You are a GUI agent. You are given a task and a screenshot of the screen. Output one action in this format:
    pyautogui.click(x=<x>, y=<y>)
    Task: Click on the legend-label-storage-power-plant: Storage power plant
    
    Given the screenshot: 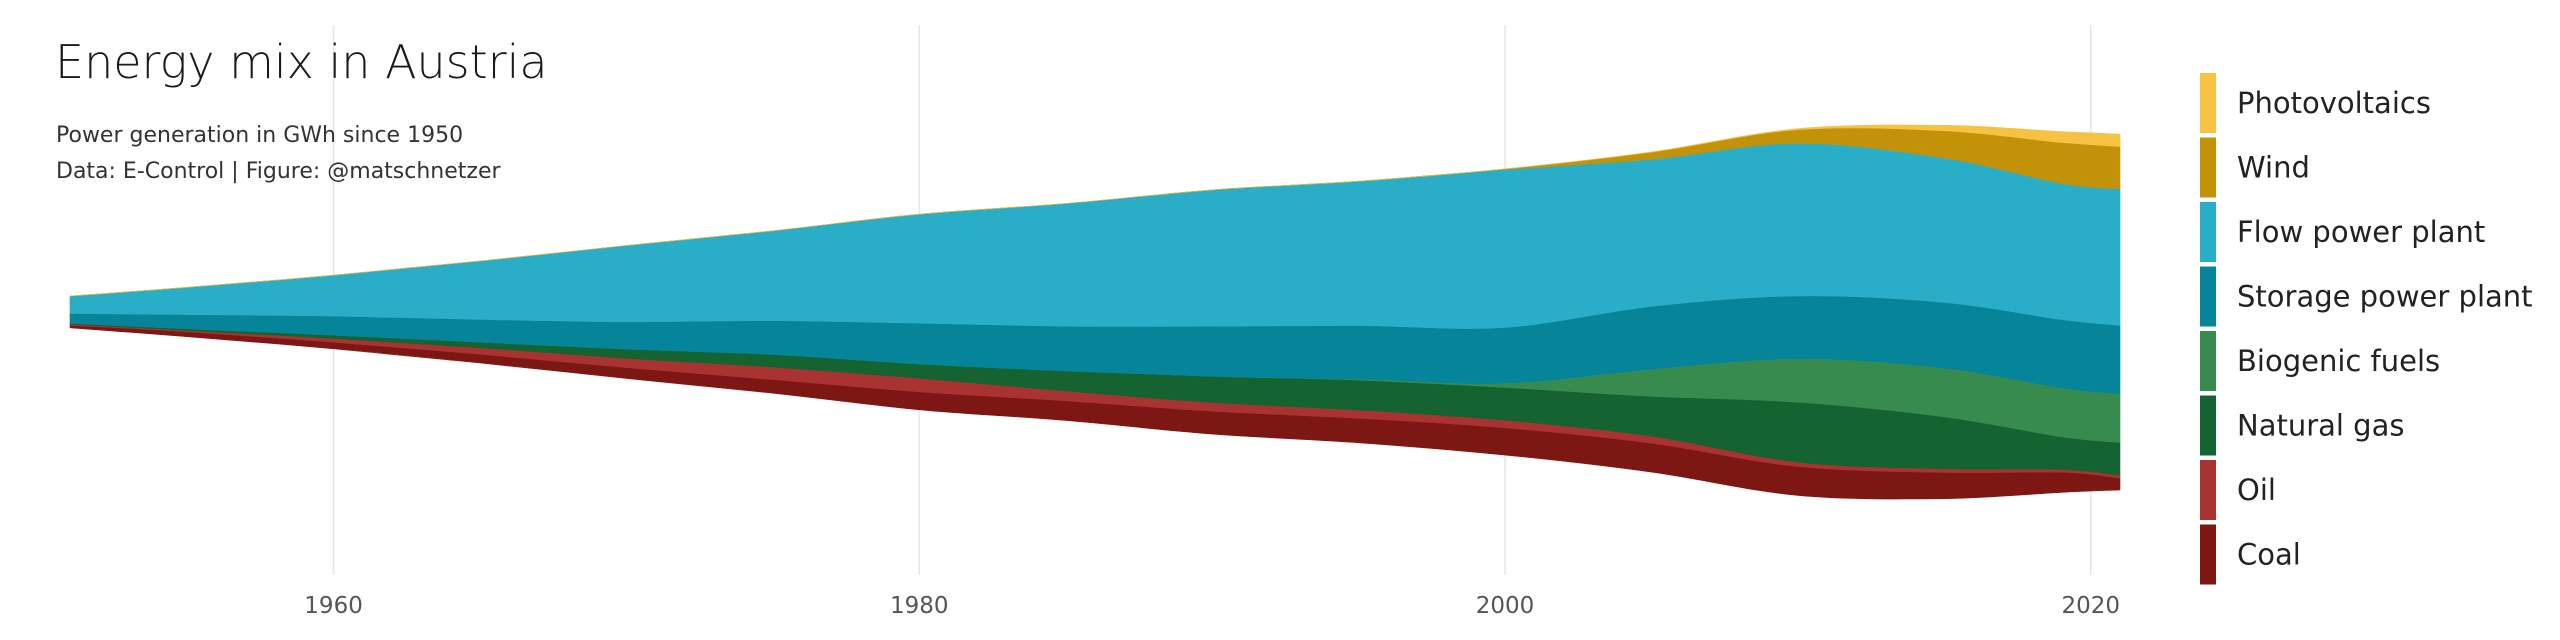 What is the action you would take?
    pyautogui.click(x=2385, y=297)
    